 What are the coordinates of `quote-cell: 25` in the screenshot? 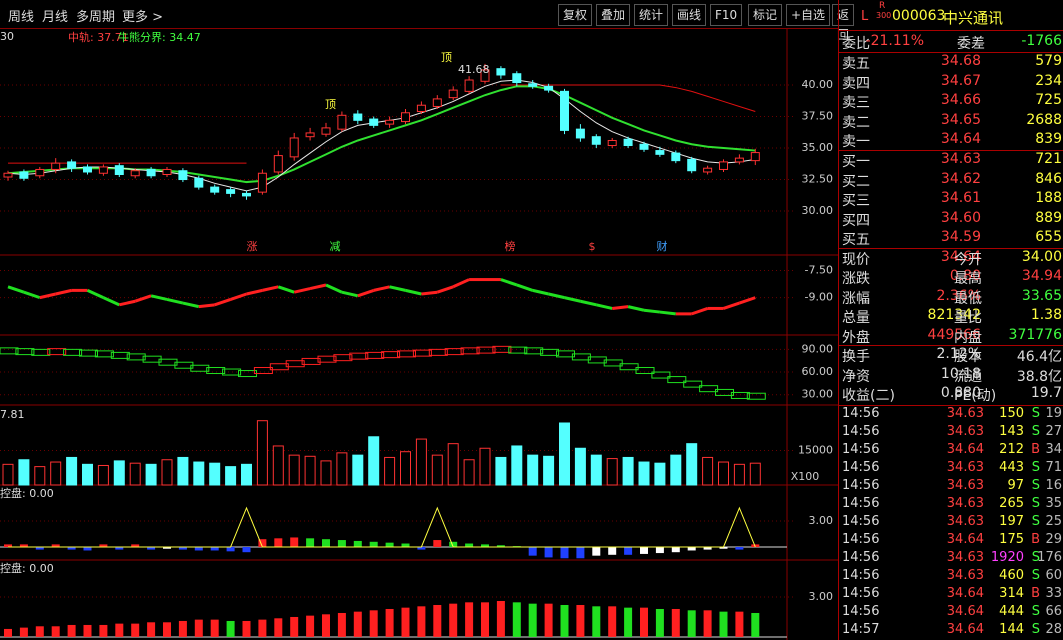 It's located at (1053, 521).